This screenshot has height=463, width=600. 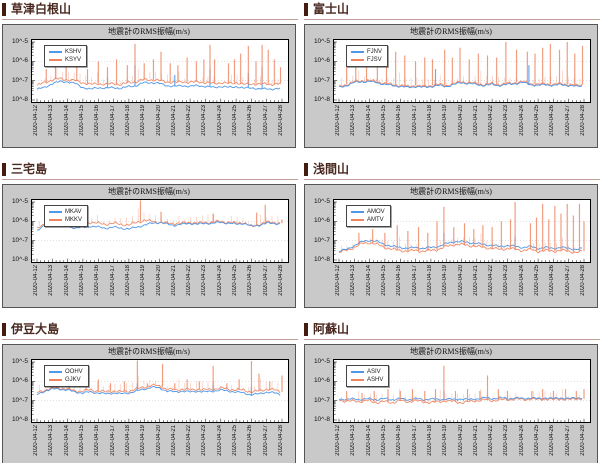 I want to click on volcano-name: 草津白根山, so click(x=41, y=9).